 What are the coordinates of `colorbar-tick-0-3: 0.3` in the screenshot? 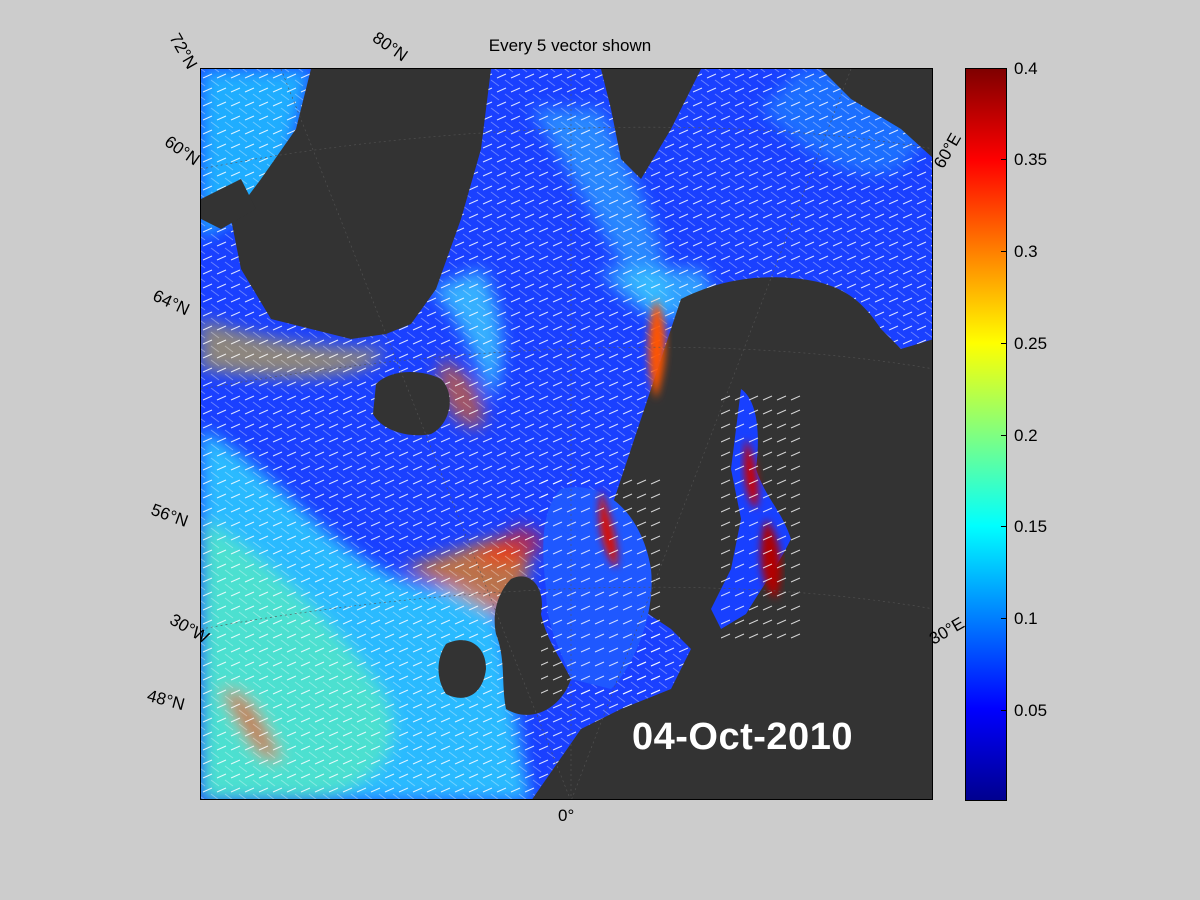 It's located at (1026, 251).